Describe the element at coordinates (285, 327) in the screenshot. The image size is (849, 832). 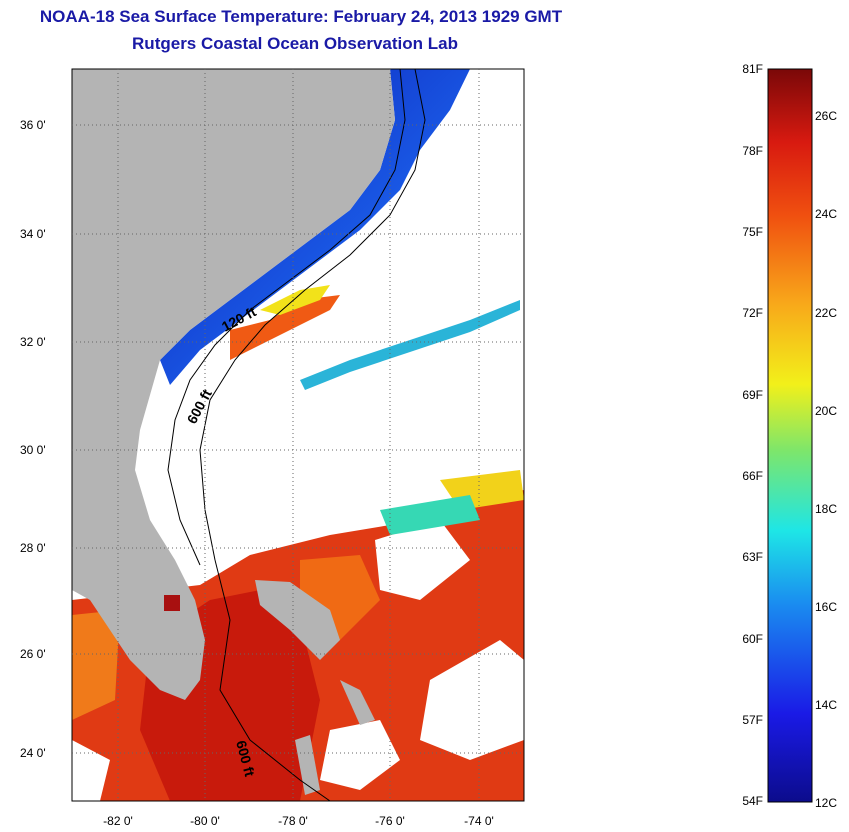
I see `warm-filament` at that location.